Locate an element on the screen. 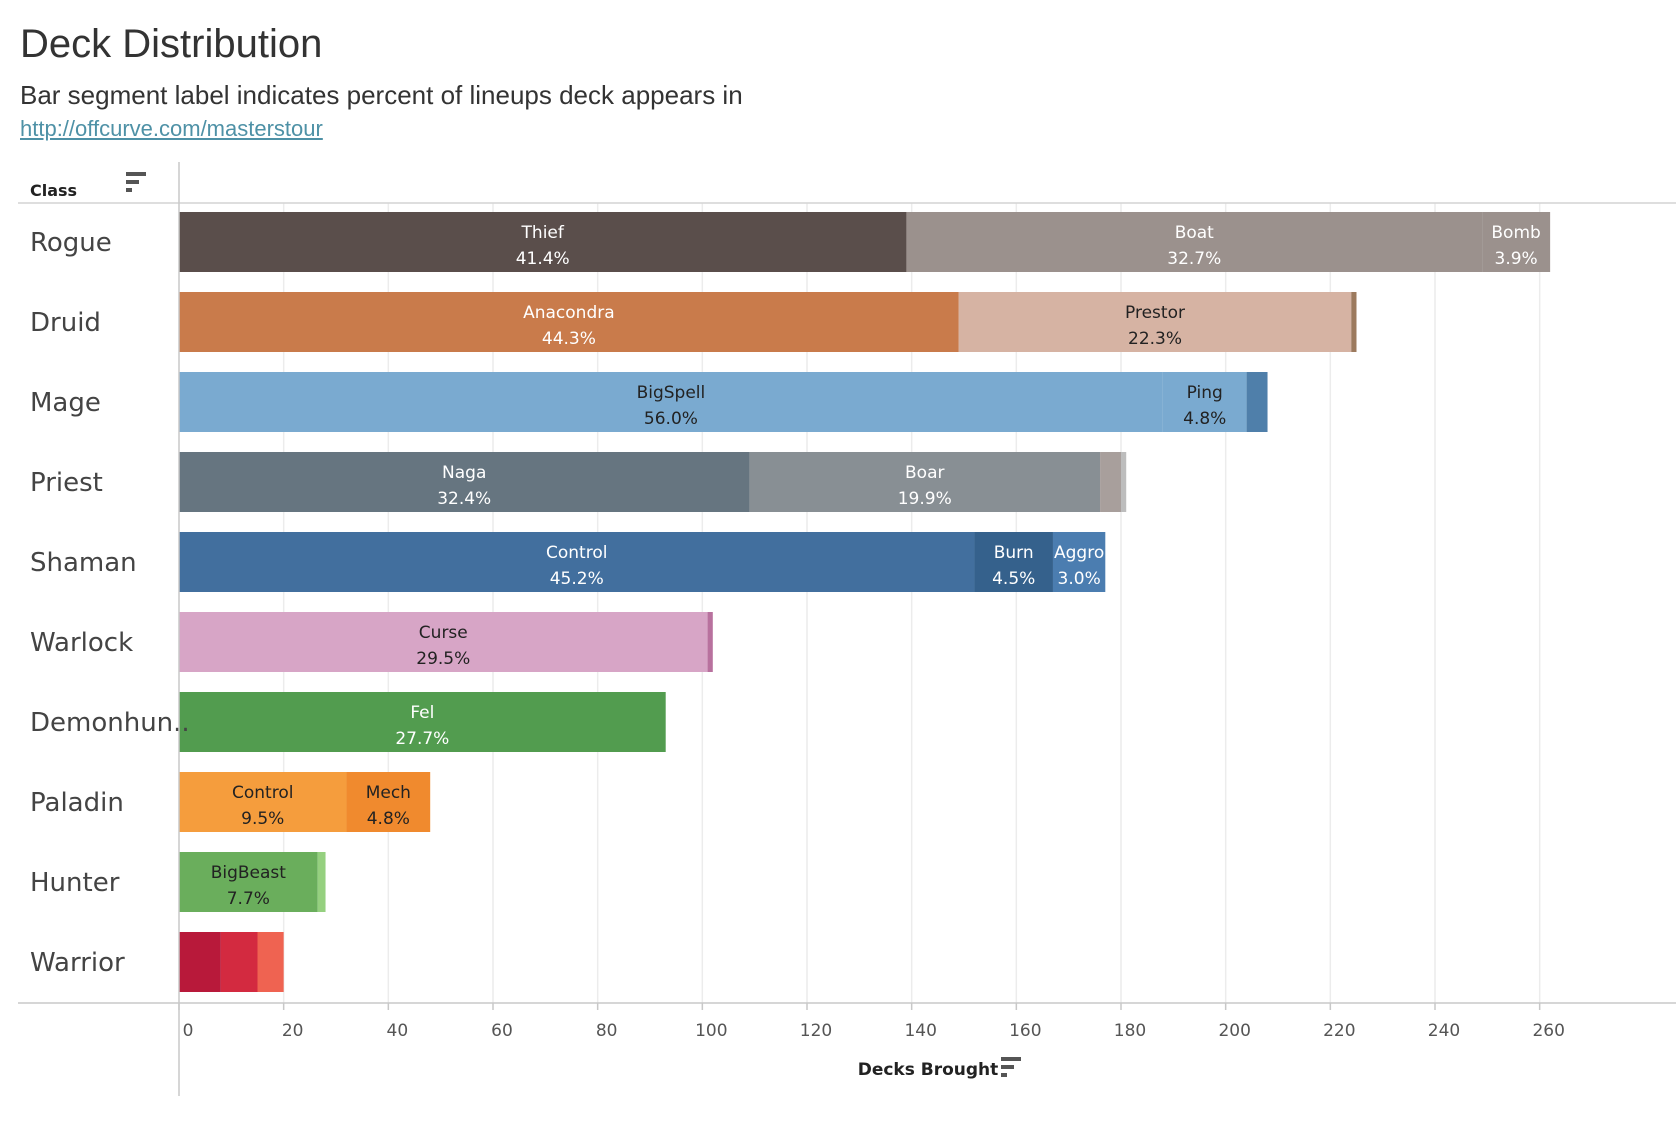 This screenshot has width=1676, height=1126. segment-name-label: Boar is located at coordinates (924, 473).